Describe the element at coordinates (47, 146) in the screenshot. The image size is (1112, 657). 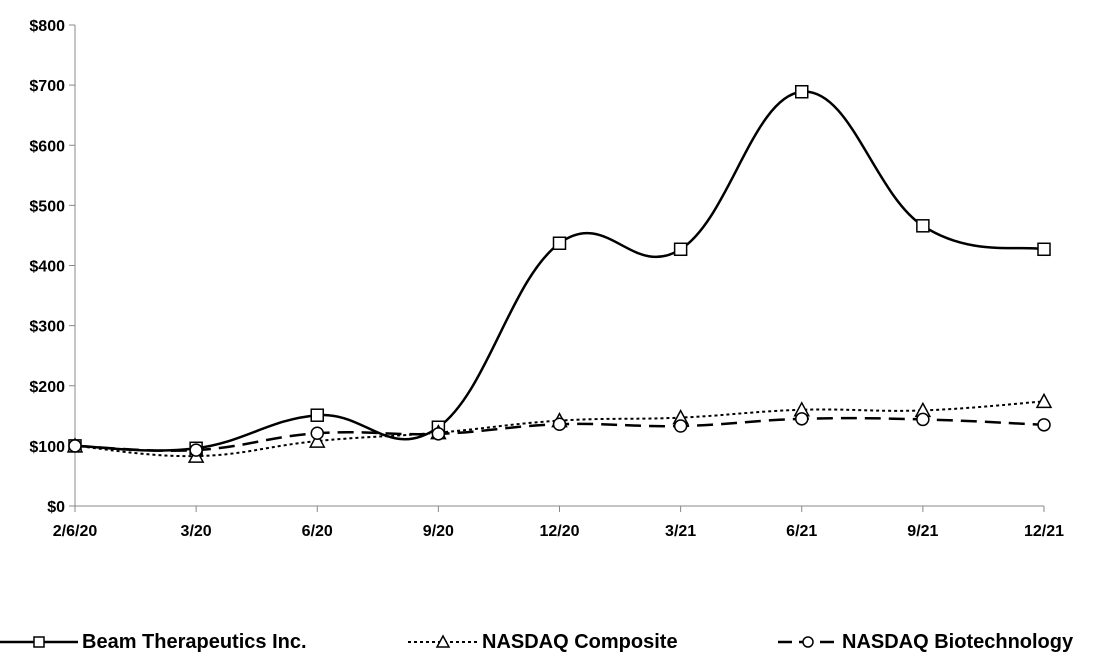
I see `y-tick-label: $600` at that location.